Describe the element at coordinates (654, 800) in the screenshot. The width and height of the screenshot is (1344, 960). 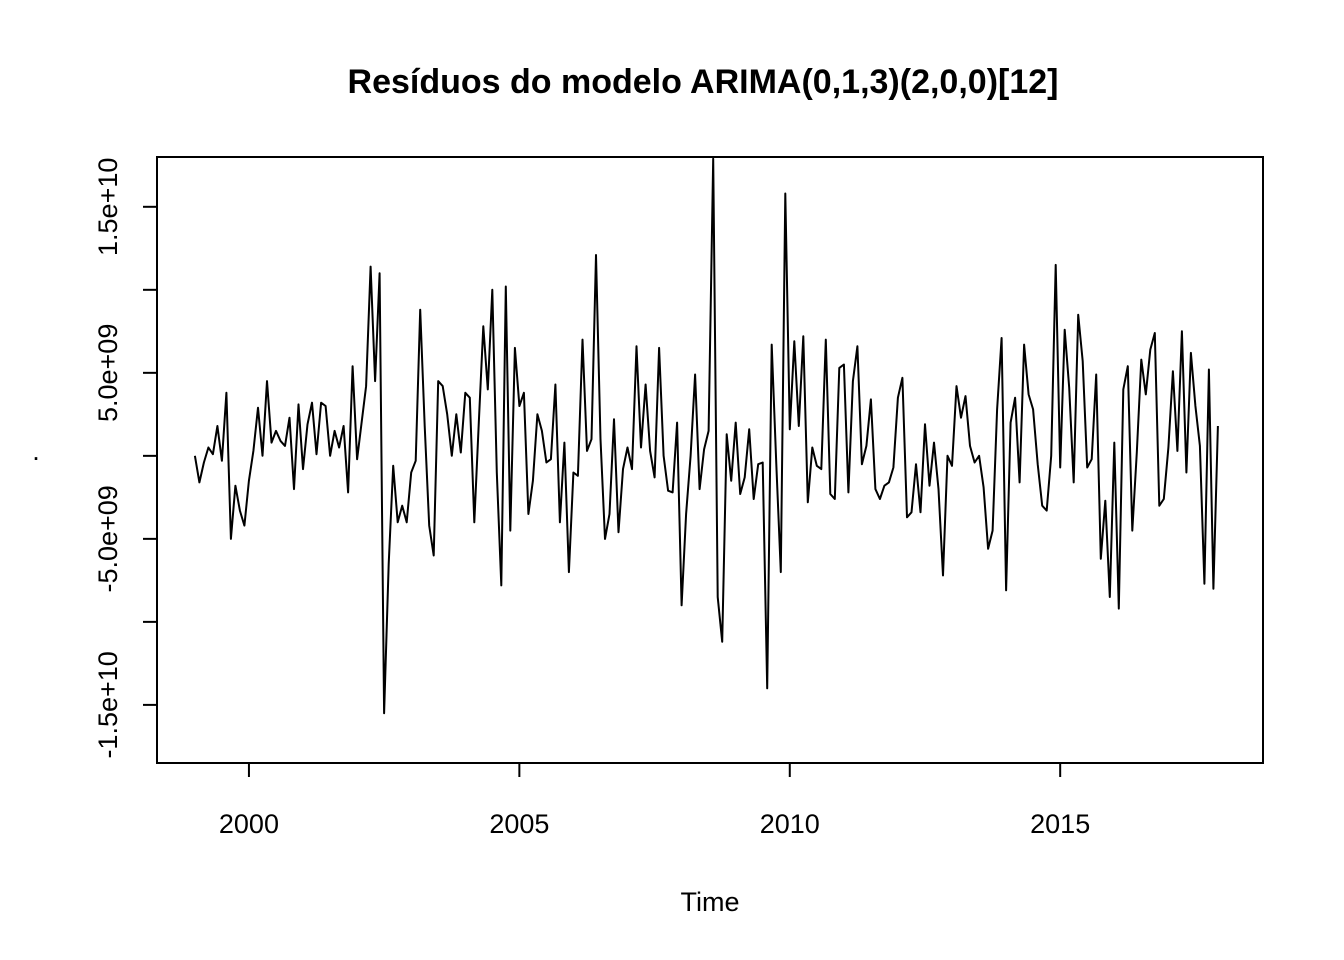
I see `x-axis: 2000 2005 2010 2015` at that location.